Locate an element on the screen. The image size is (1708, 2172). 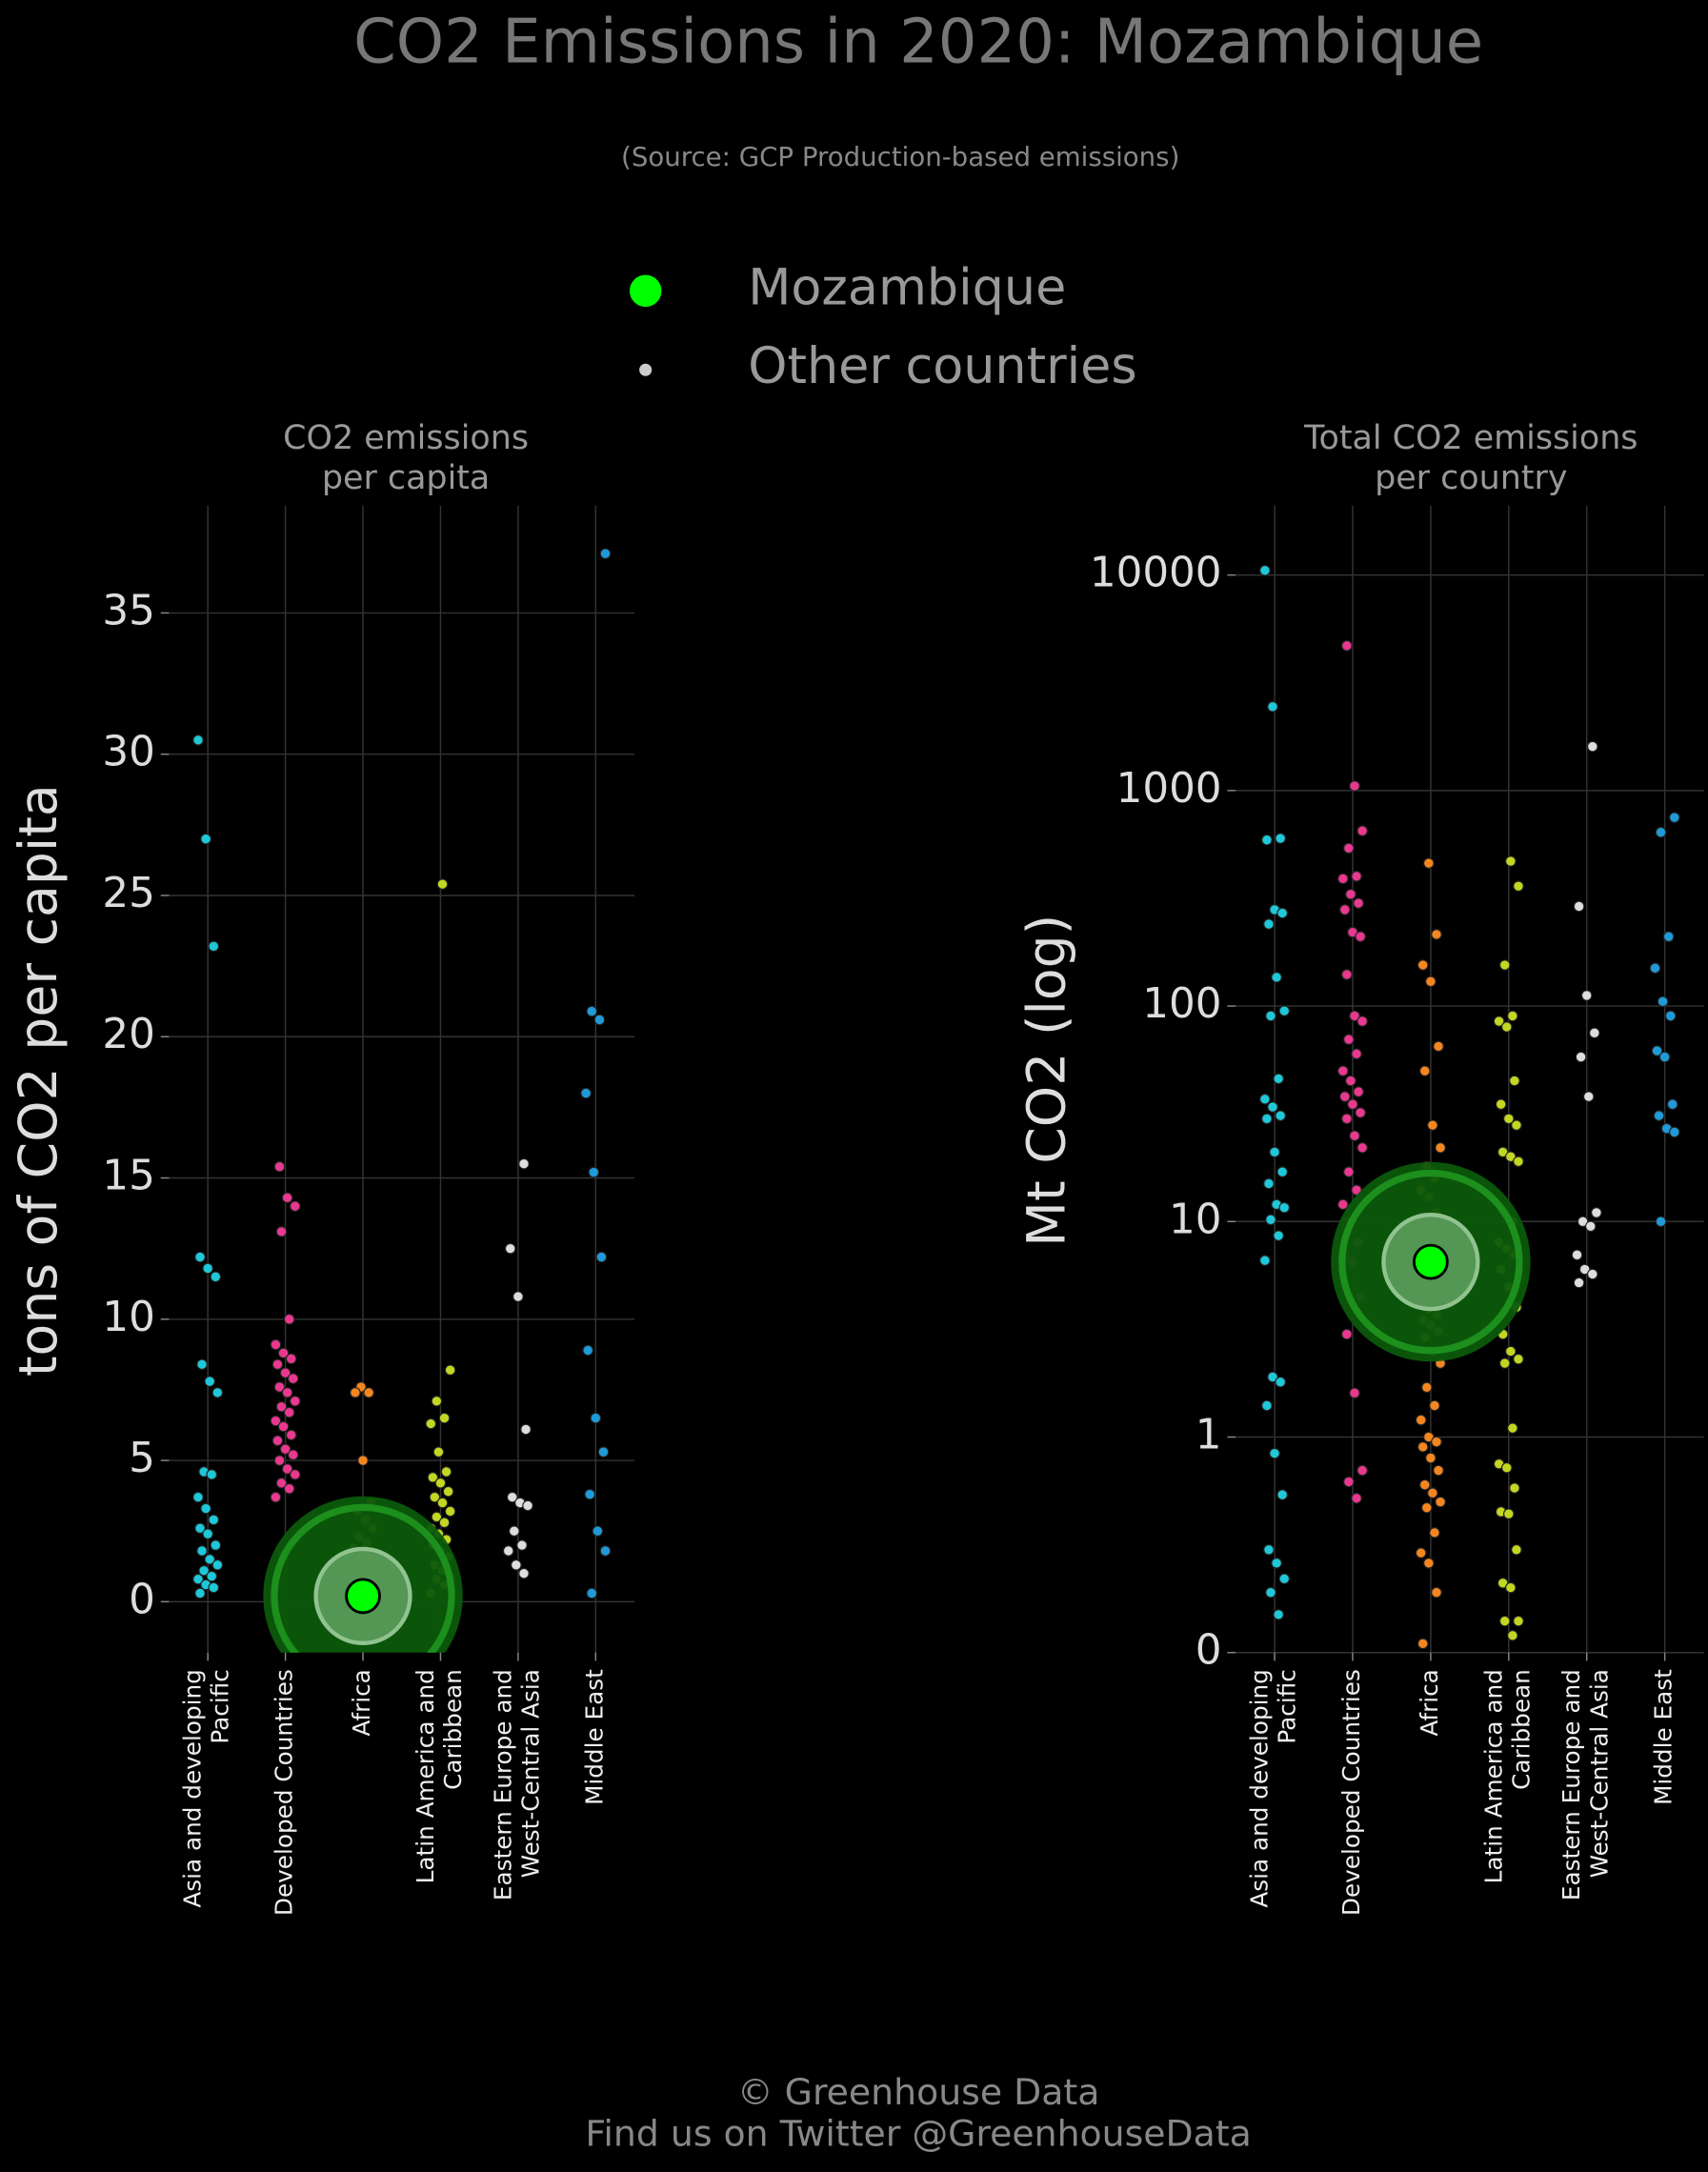
y-tick-label: 10000 is located at coordinates (1156, 573).